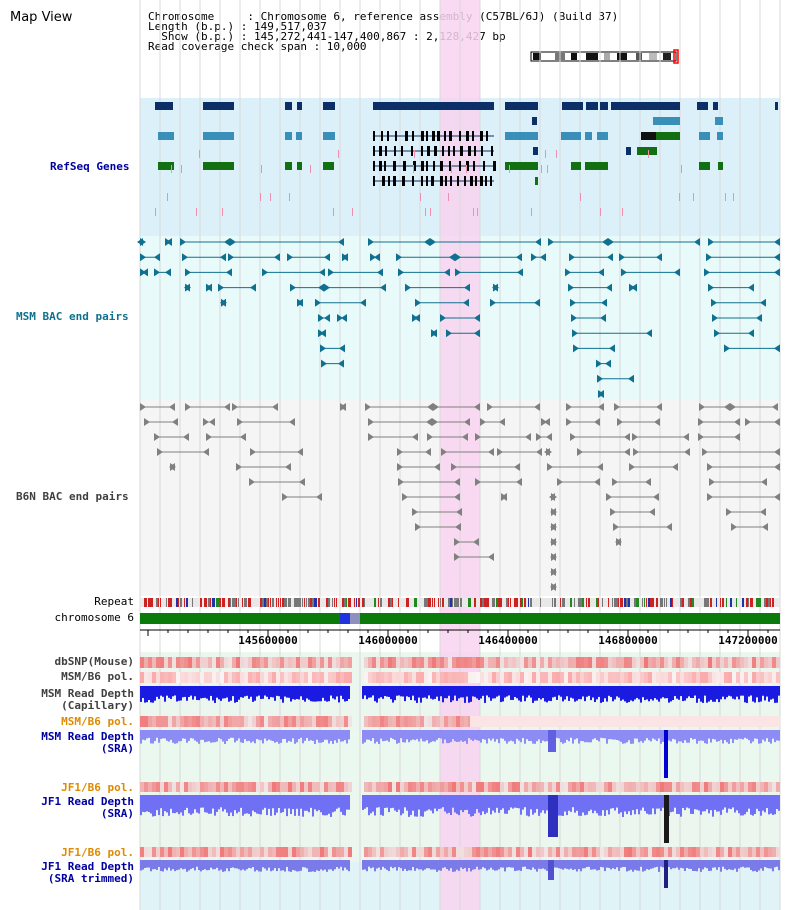  I want to click on refseq-marker, so click(451, 169).